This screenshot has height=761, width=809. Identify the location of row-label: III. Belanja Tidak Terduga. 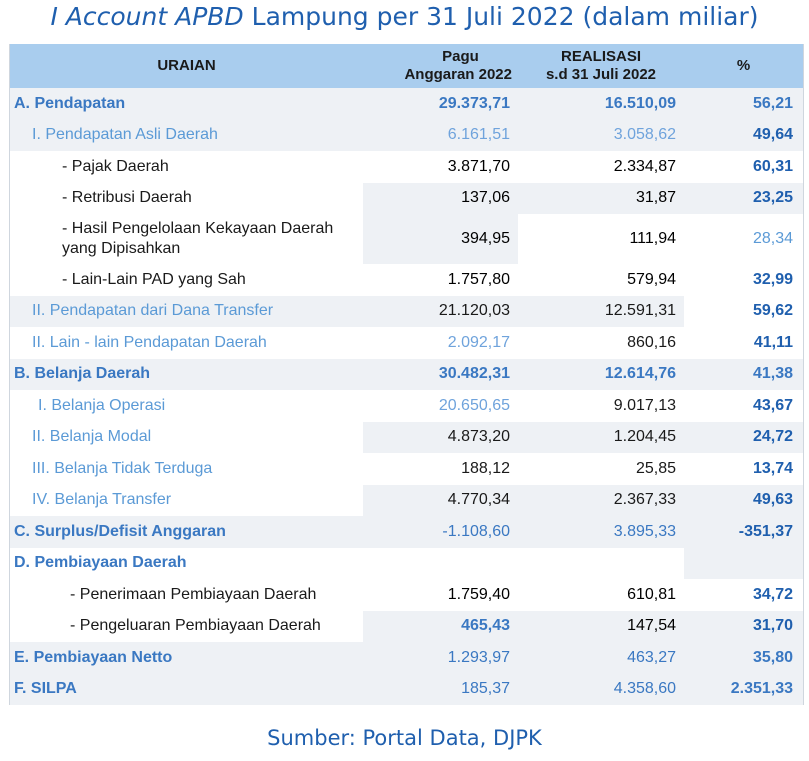
(122, 468).